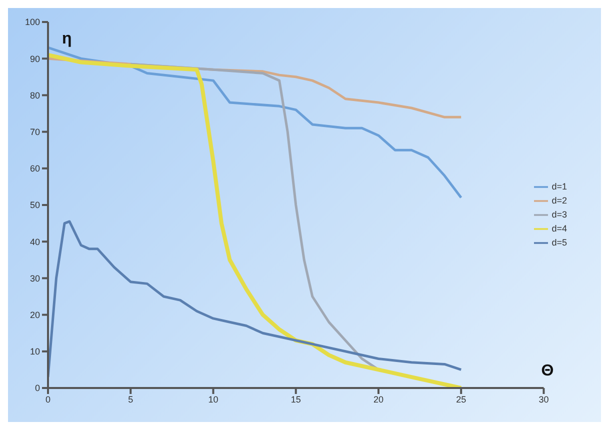  I want to click on y-tick-label: 0, so click(37, 388).